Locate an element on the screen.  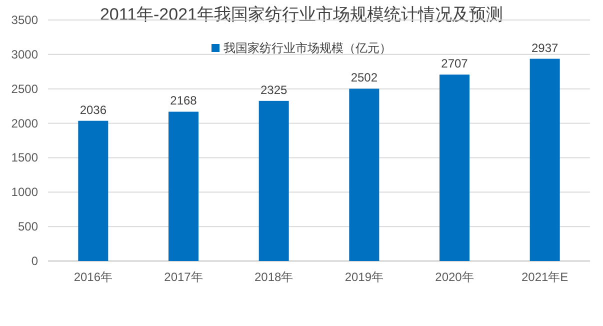
legend-label: 我国家纺行业市场规模（亿元） is located at coordinates (308, 48).